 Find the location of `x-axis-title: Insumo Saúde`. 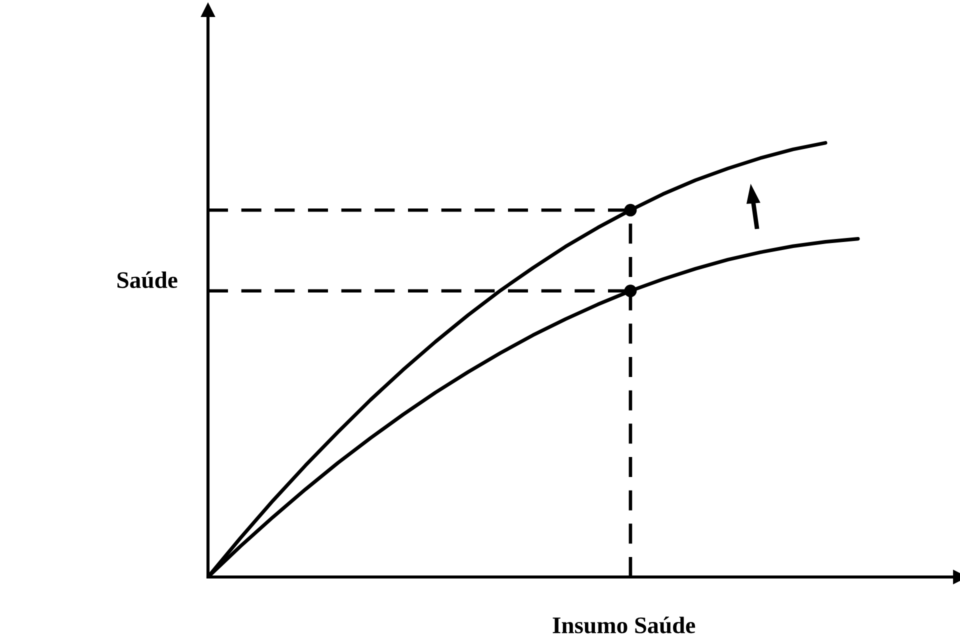

x-axis-title: Insumo Saúde is located at coordinates (624, 625).